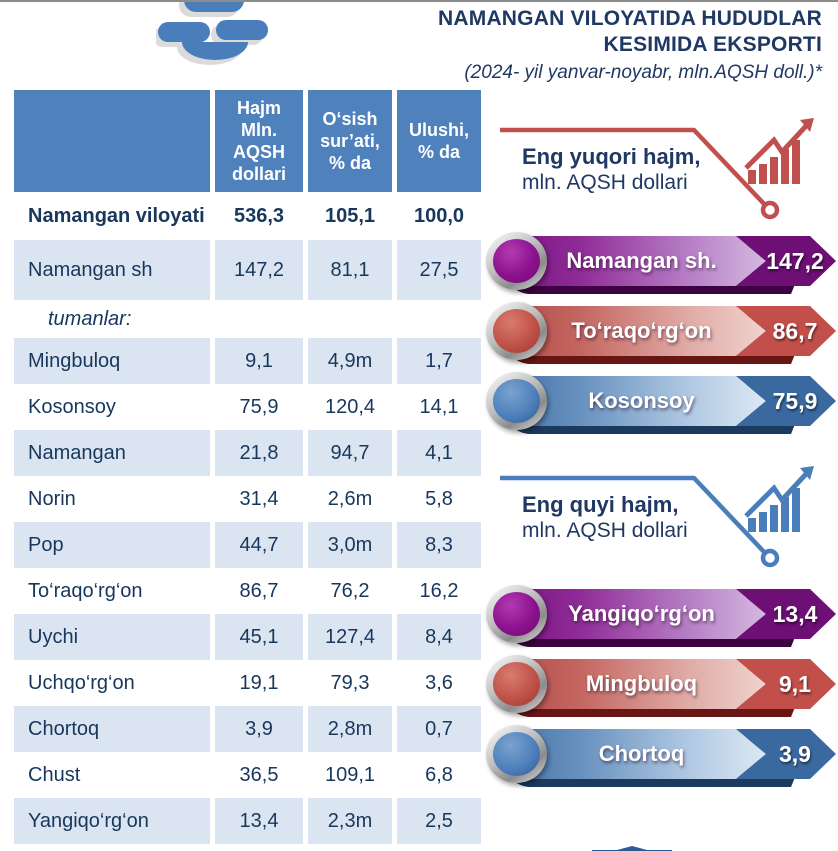  What do you see at coordinates (600, 504) in the screenshot?
I see `highlight-bottom-title: Eng quyi hajm,` at bounding box center [600, 504].